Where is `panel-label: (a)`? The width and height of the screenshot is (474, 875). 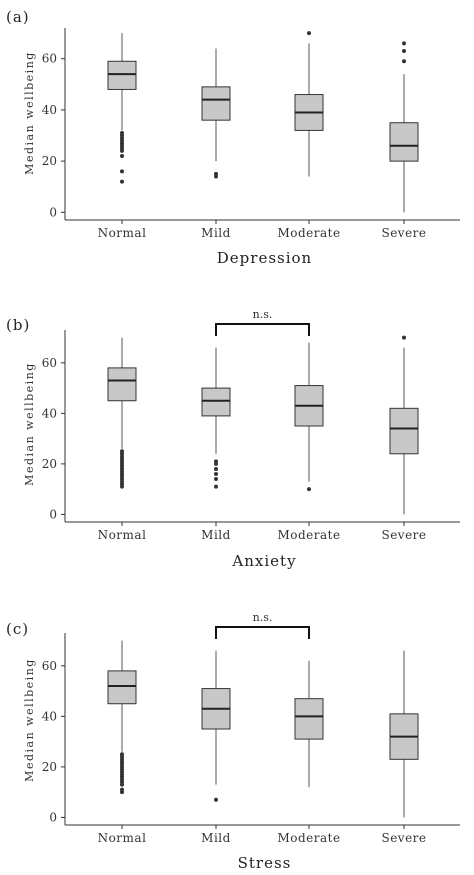 panel-label: (a) is located at coordinates (18, 17).